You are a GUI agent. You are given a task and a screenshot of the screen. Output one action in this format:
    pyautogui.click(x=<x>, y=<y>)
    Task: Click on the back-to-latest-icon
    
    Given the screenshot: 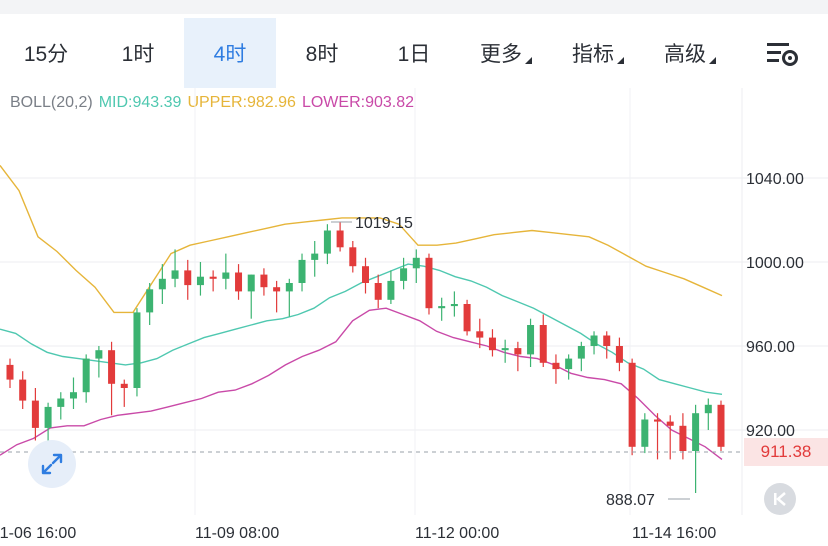 What is the action you would take?
    pyautogui.click(x=780, y=499)
    